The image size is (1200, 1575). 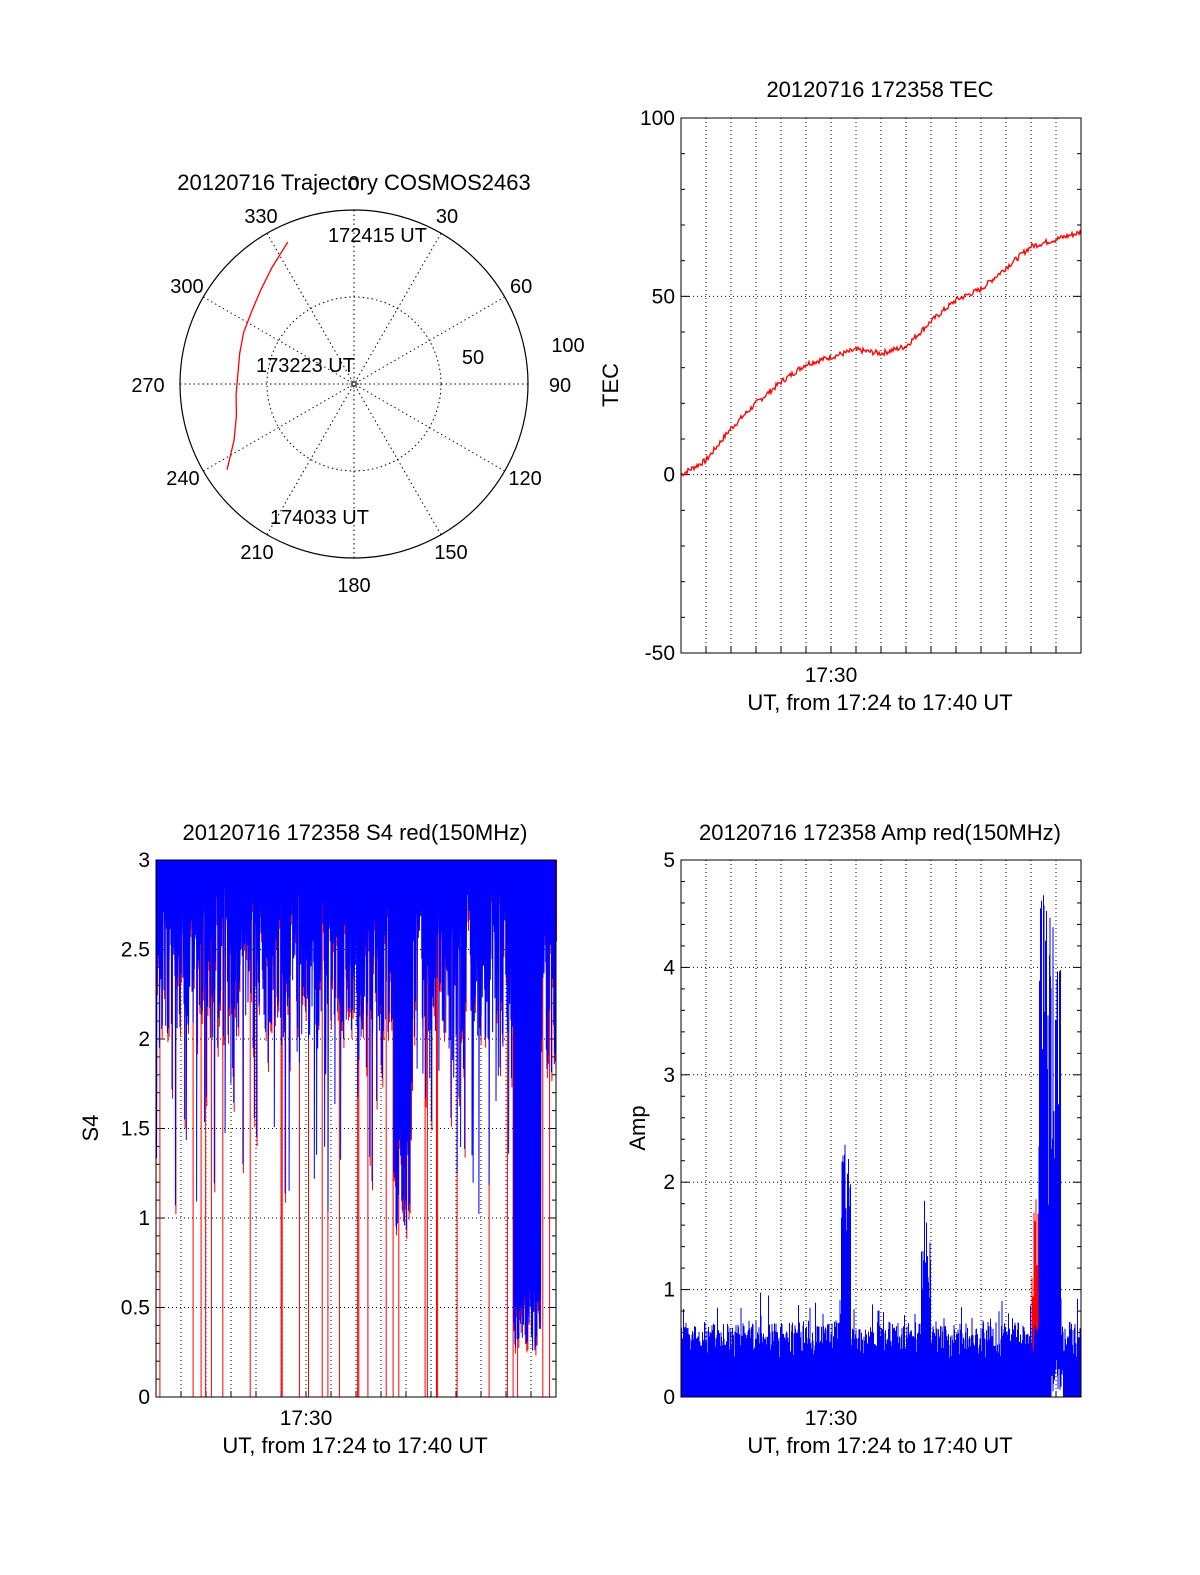 I want to click on y-tick-label: 0.5, so click(x=135, y=1308).